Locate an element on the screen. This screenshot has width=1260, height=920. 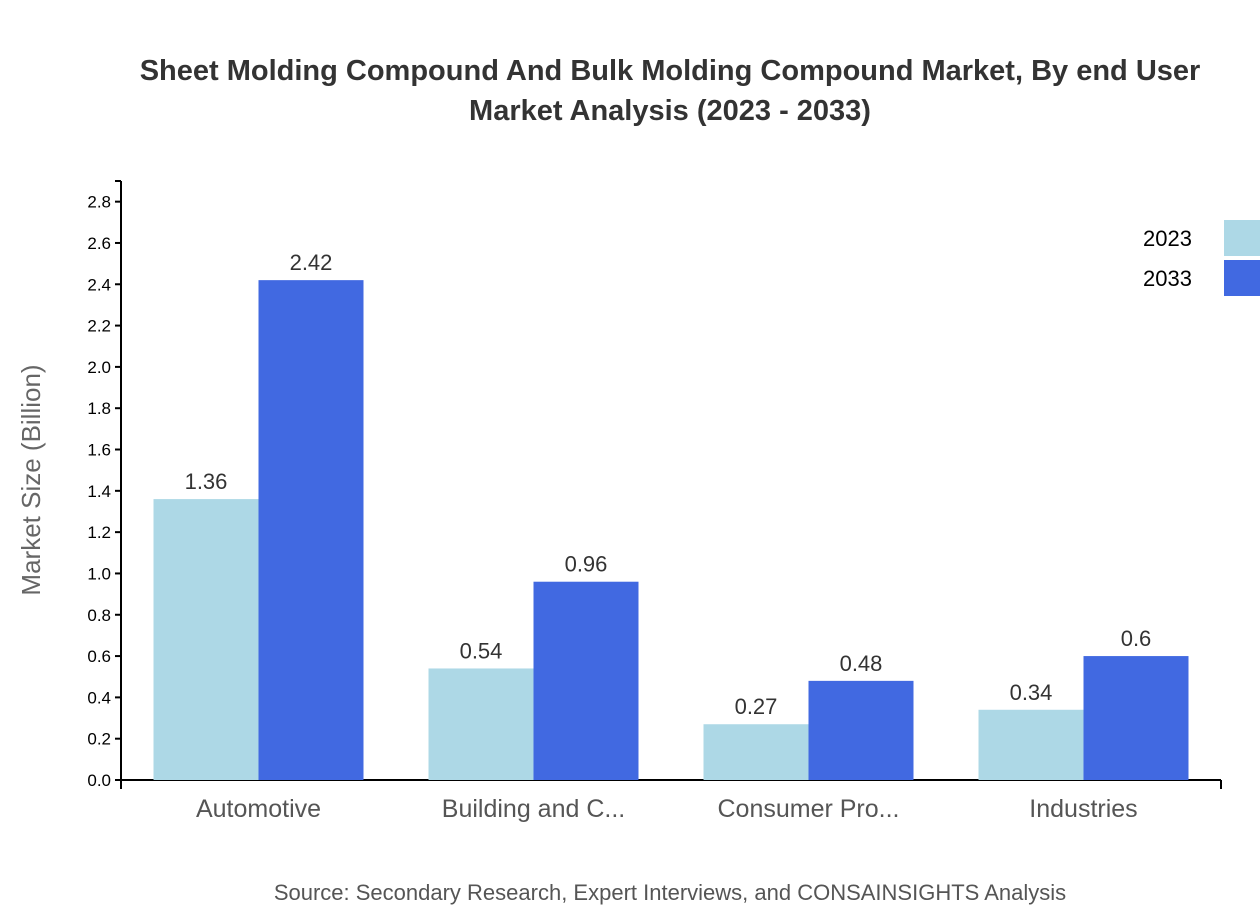
legend-label: 2023 is located at coordinates (1167, 238).